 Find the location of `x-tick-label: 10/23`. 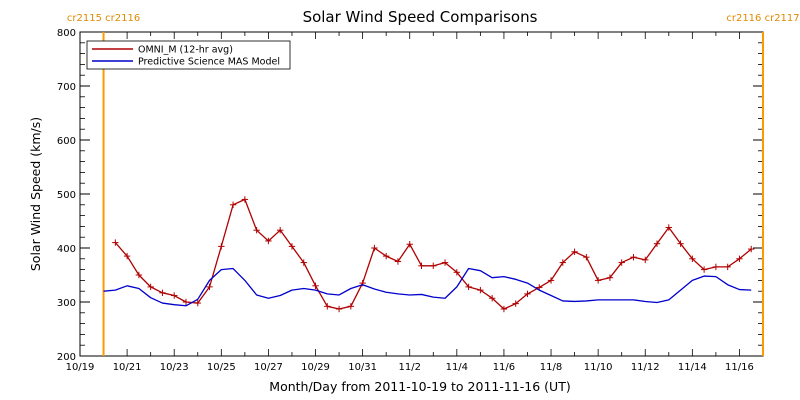

x-tick-label: 10/23 is located at coordinates (174, 367).